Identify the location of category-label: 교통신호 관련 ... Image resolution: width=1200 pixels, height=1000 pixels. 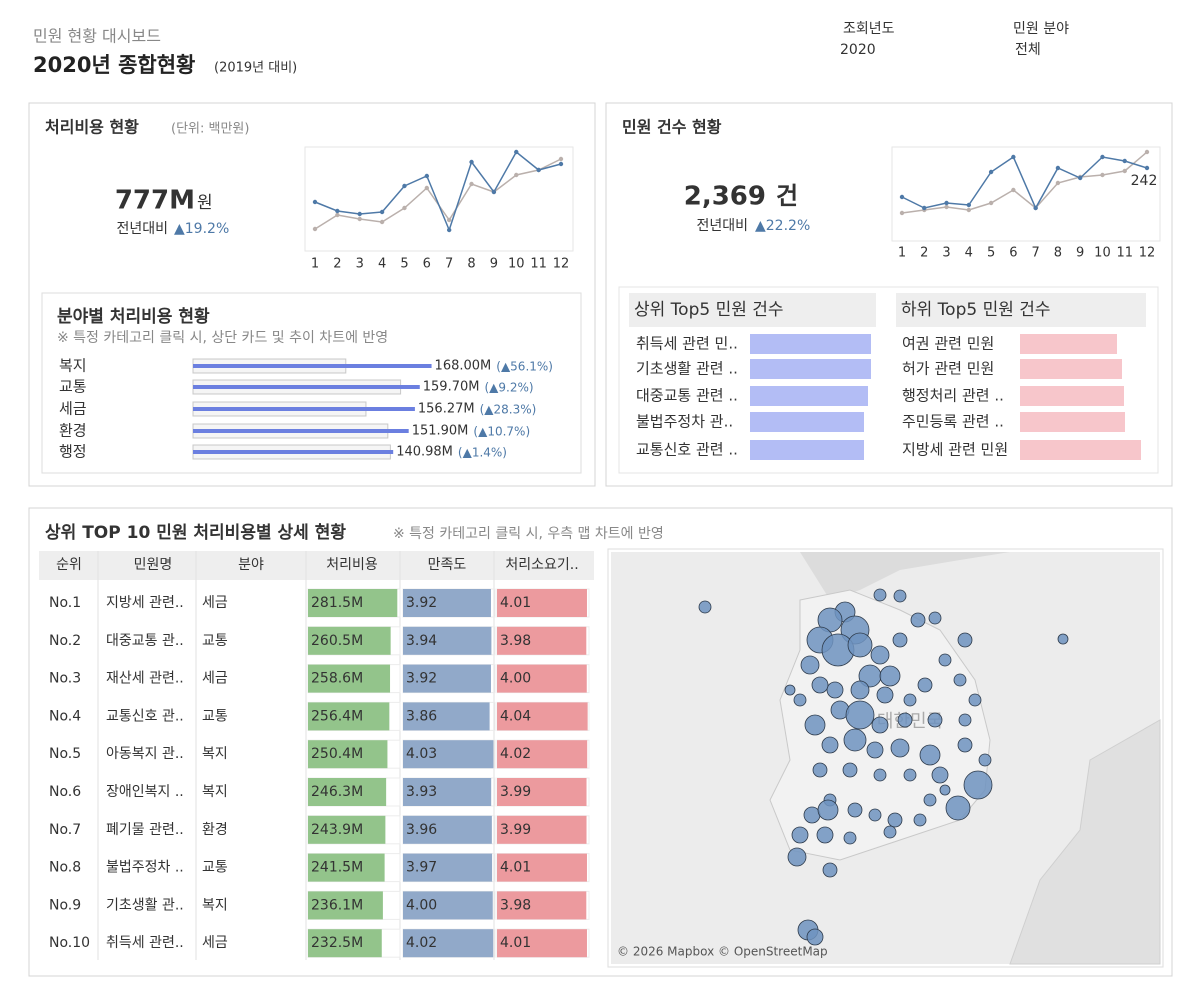
(687, 450).